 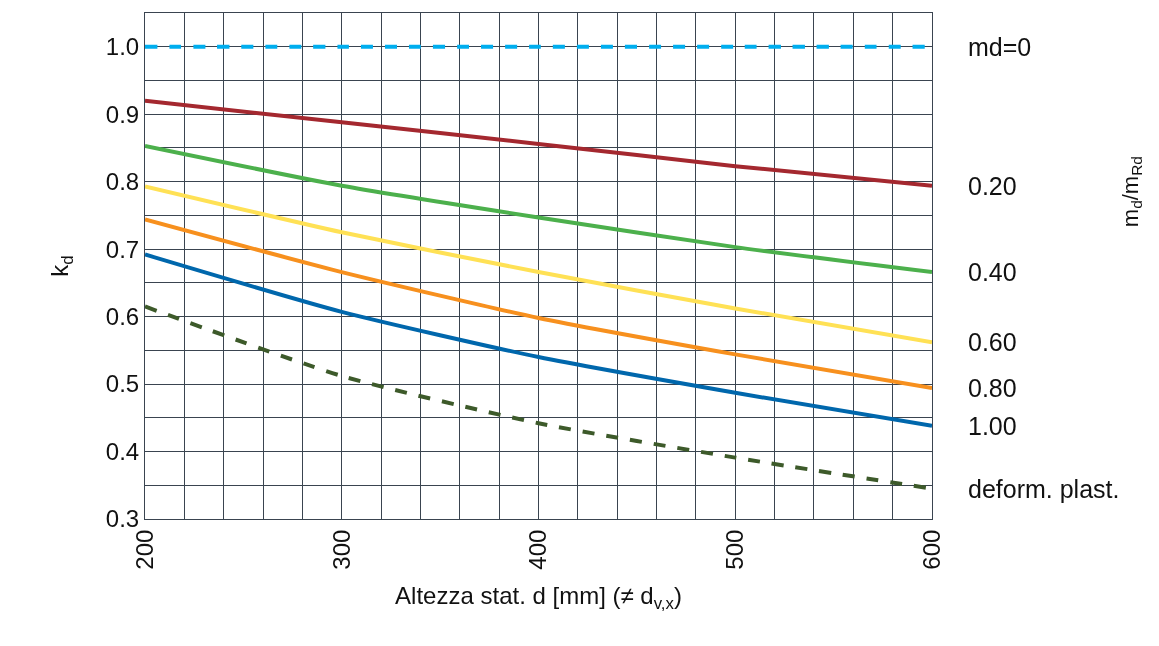 What do you see at coordinates (122, 316) in the screenshot?
I see `y-tick-label: 0.6` at bounding box center [122, 316].